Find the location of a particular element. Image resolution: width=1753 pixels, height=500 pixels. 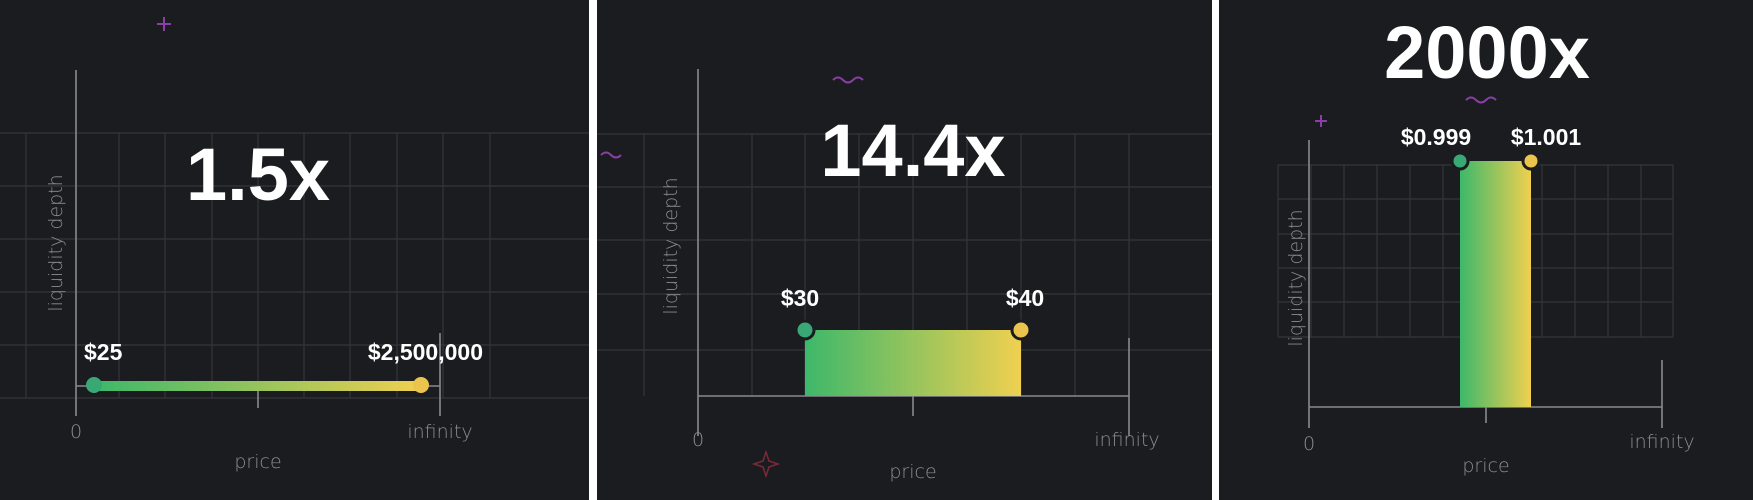

multiplier-title: 2000x is located at coordinates (1487, 52).